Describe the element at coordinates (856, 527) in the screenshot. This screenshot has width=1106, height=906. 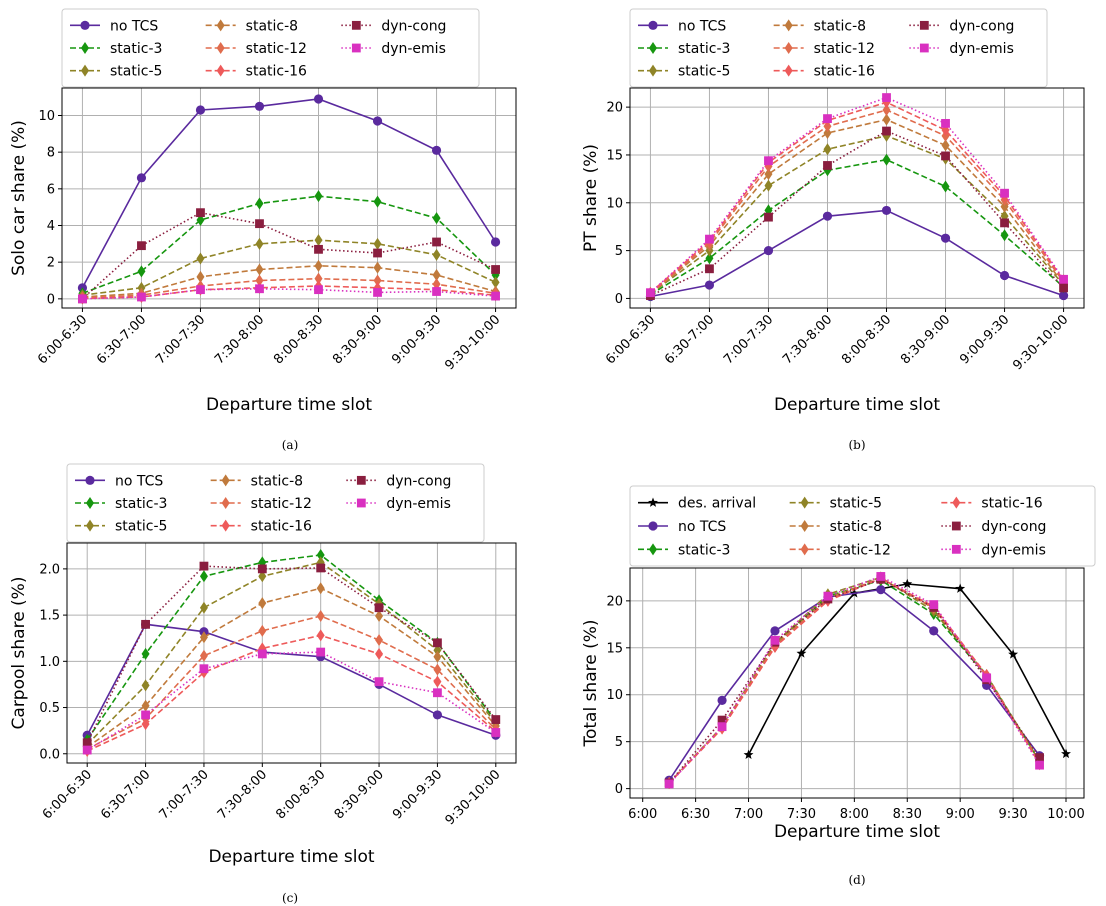
I see `legend-label: static-8` at that location.